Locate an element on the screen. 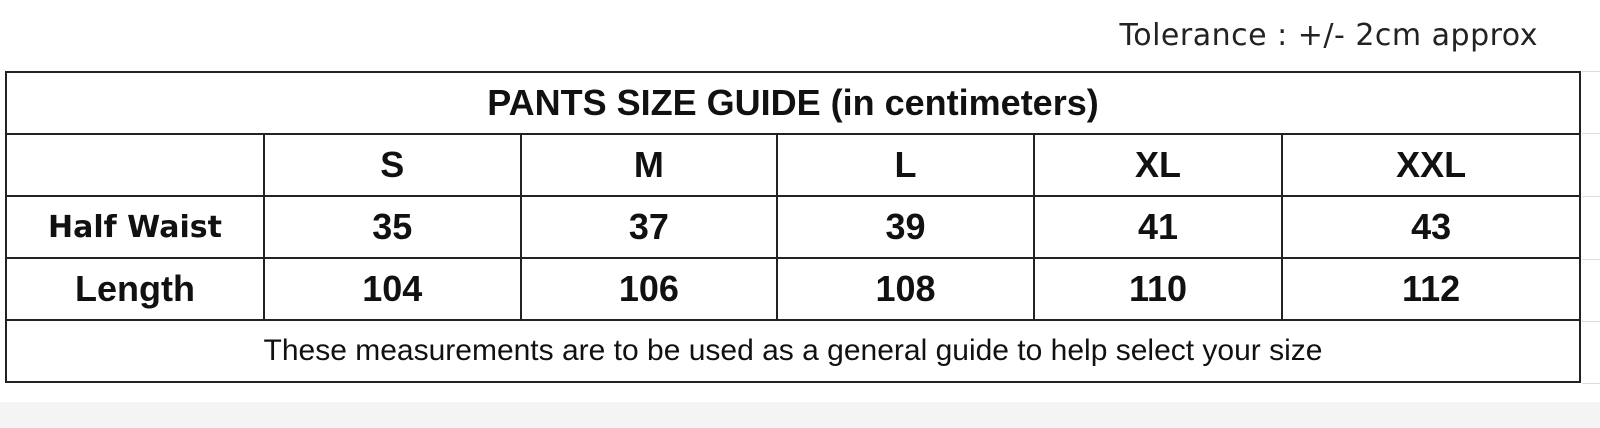 This screenshot has height=428, width=1600. table-cell: 37 is located at coordinates (649, 227).